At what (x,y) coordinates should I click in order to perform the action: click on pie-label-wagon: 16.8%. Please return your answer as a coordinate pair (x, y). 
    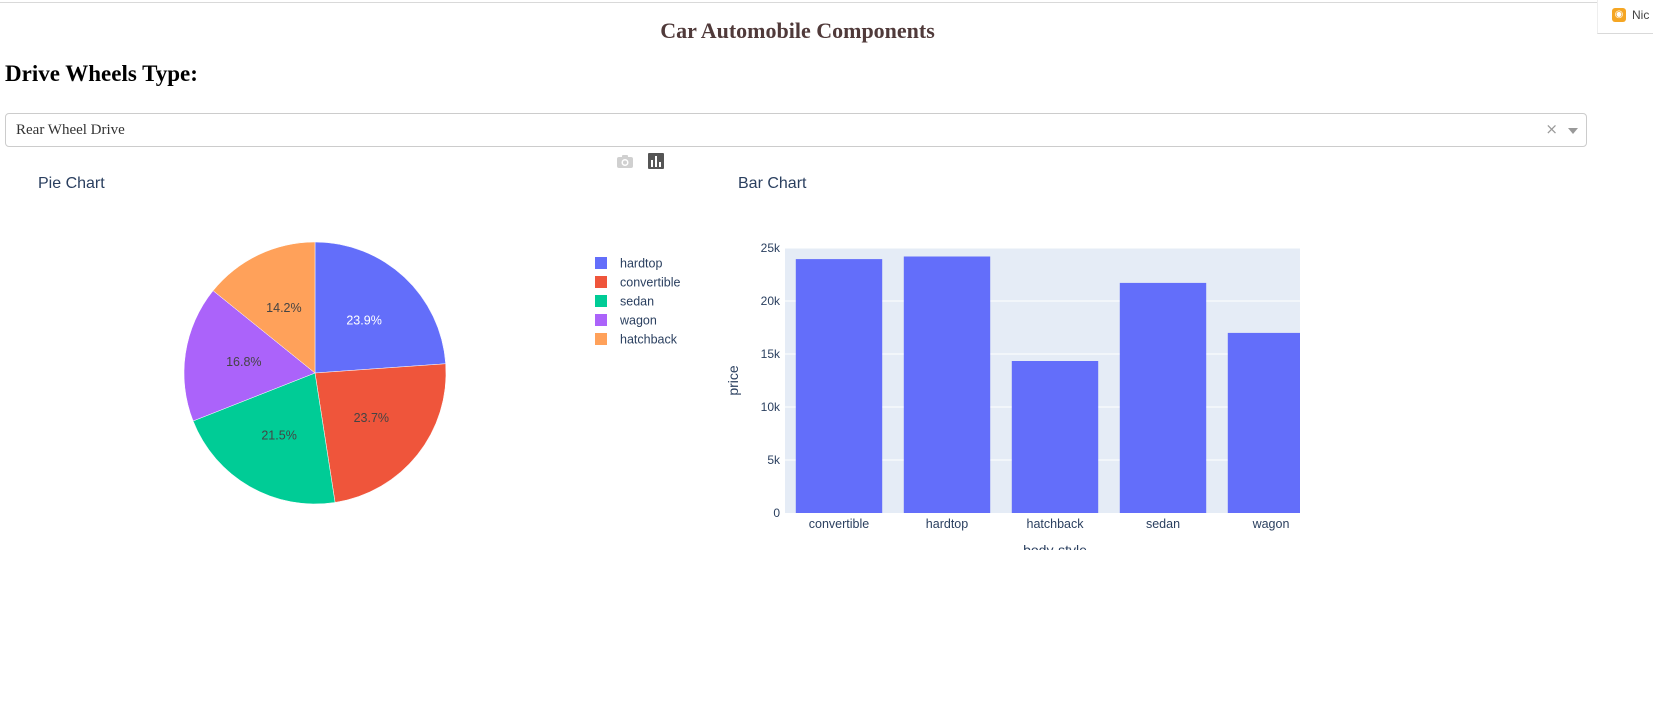
    Looking at the image, I should click on (243, 362).